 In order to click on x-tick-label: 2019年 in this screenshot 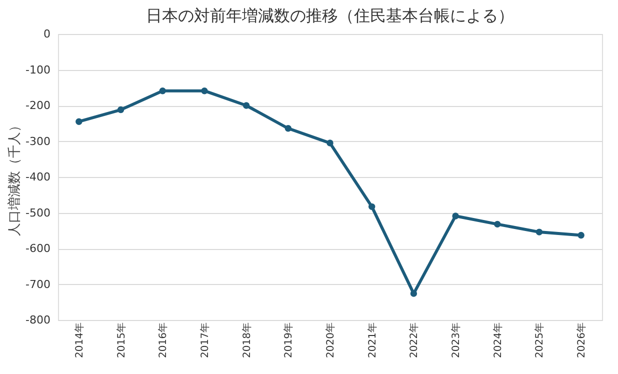, I will do `click(288, 340)`.